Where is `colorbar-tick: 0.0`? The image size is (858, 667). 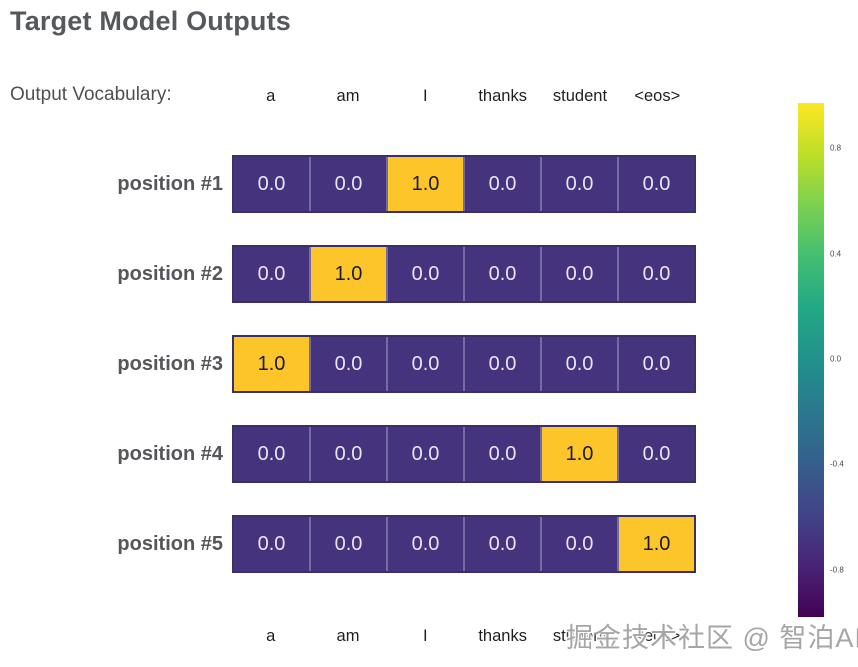
colorbar-tick: 0.0 is located at coordinates (836, 359).